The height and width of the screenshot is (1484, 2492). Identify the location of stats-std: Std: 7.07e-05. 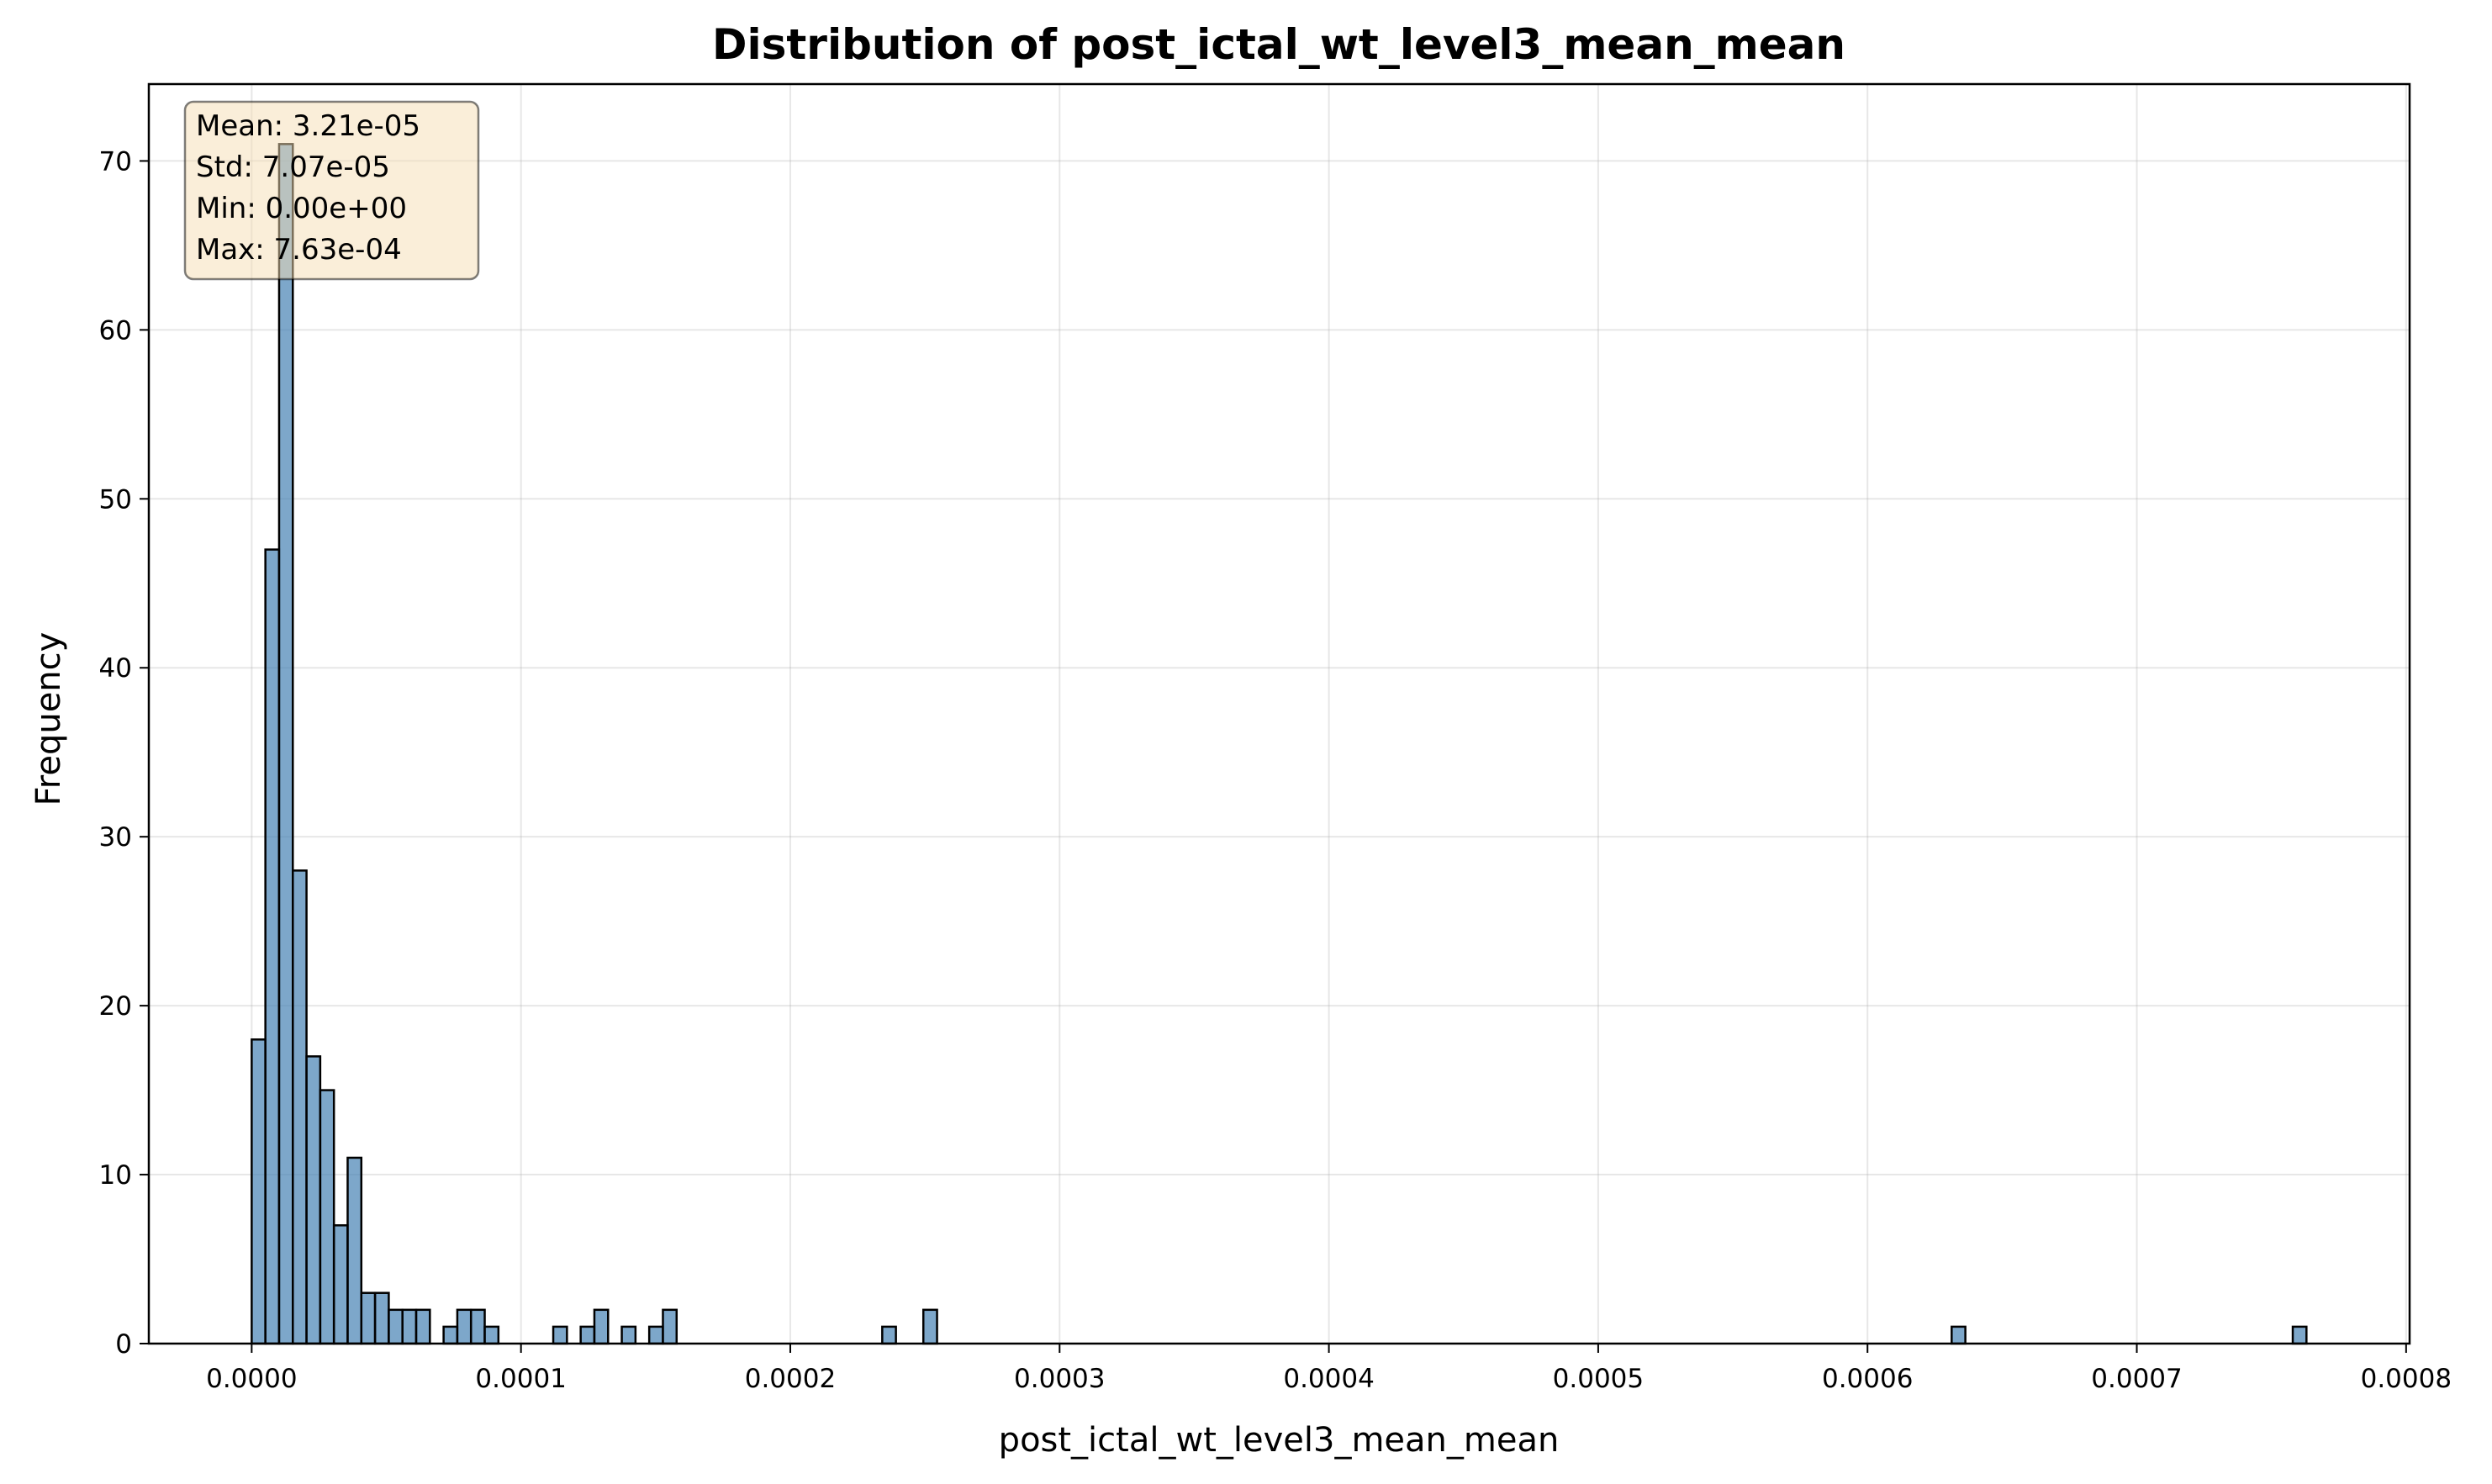
(293, 167).